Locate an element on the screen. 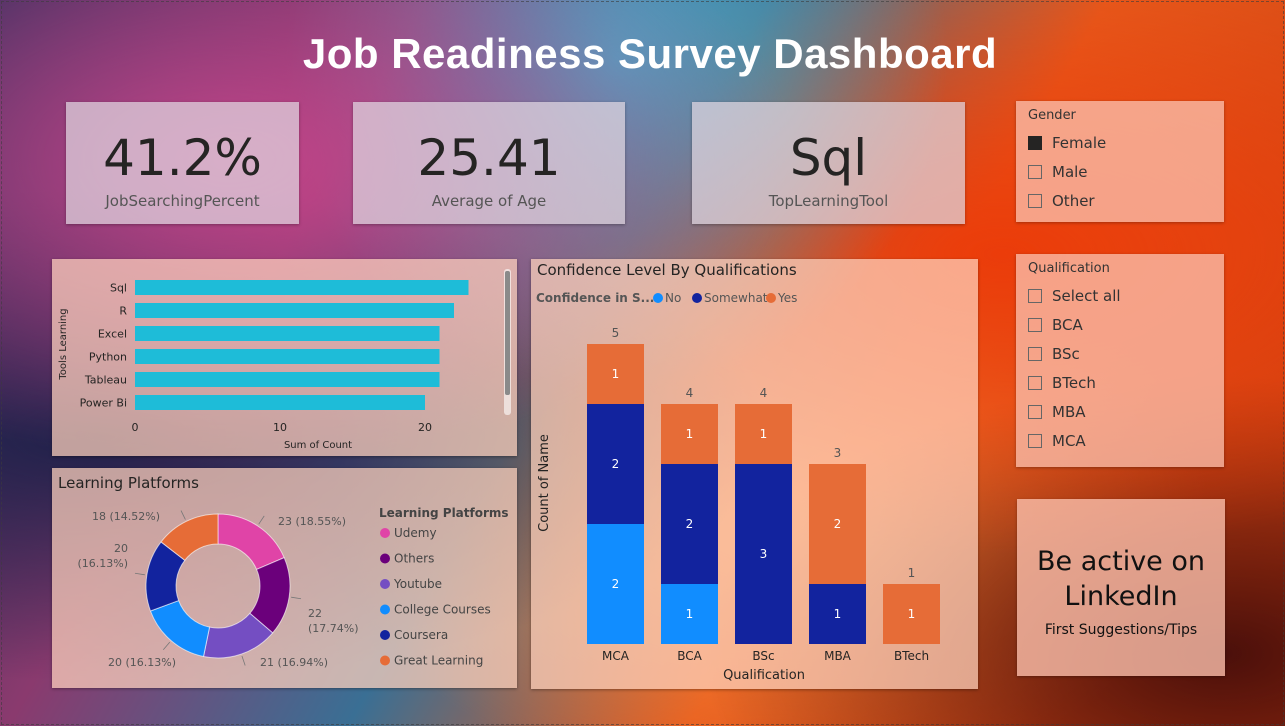 This screenshot has height=726, width=1285. total-label: 1 is located at coordinates (912, 573).